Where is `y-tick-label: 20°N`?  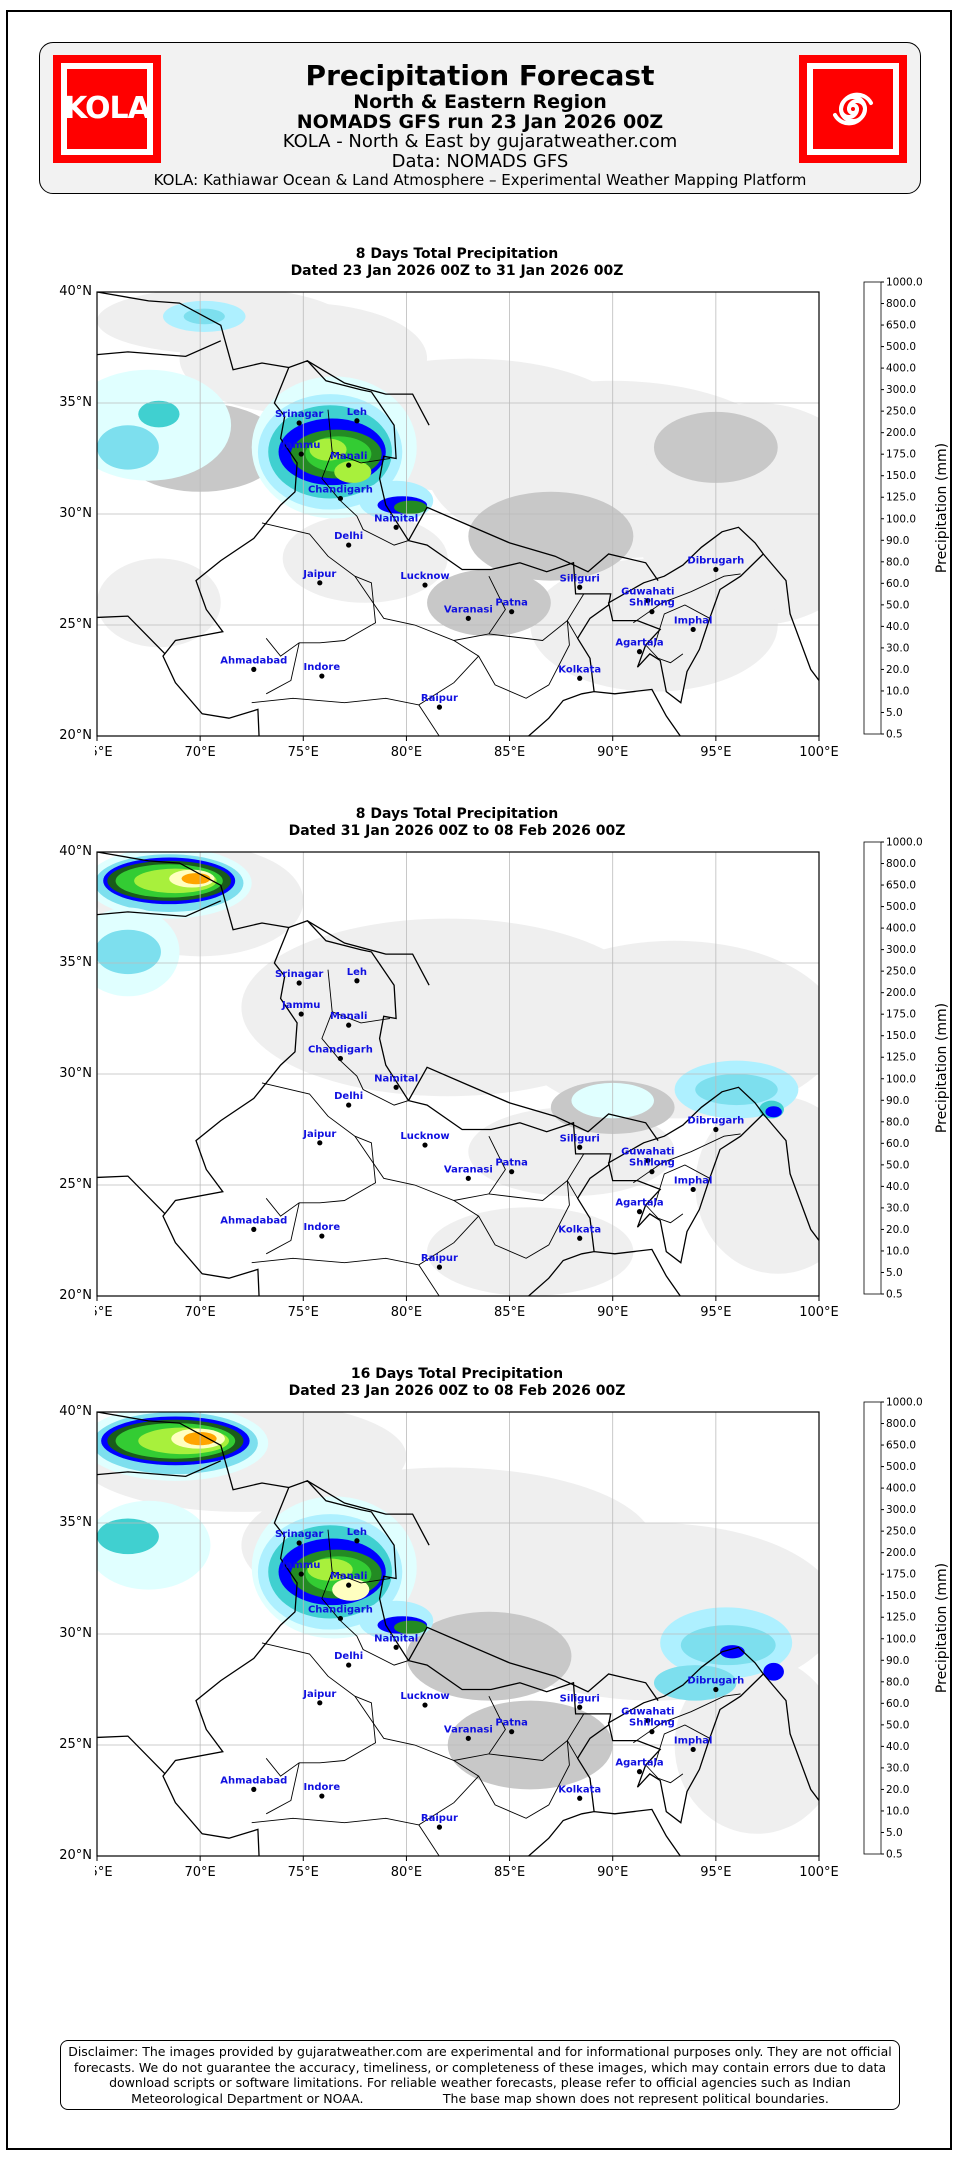
y-tick-label: 20°N is located at coordinates (75, 1295).